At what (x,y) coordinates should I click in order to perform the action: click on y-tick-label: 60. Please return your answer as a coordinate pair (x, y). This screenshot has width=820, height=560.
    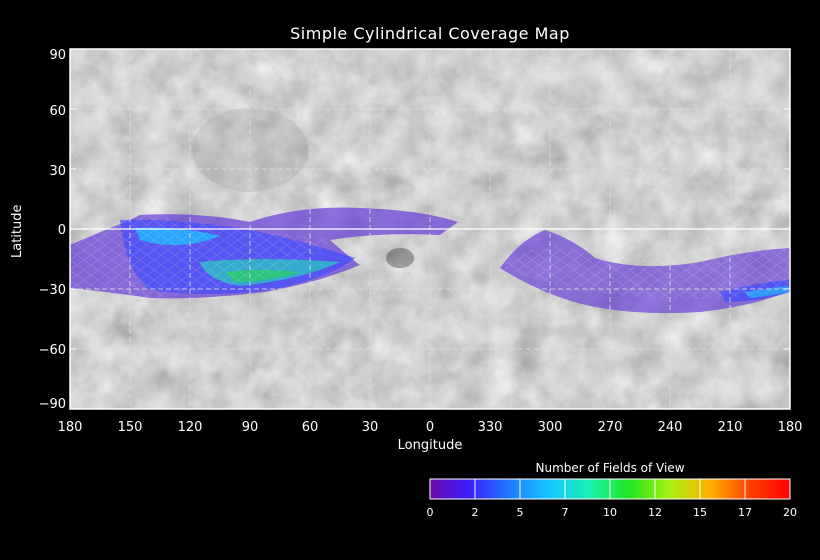
    Looking at the image, I should click on (57, 111).